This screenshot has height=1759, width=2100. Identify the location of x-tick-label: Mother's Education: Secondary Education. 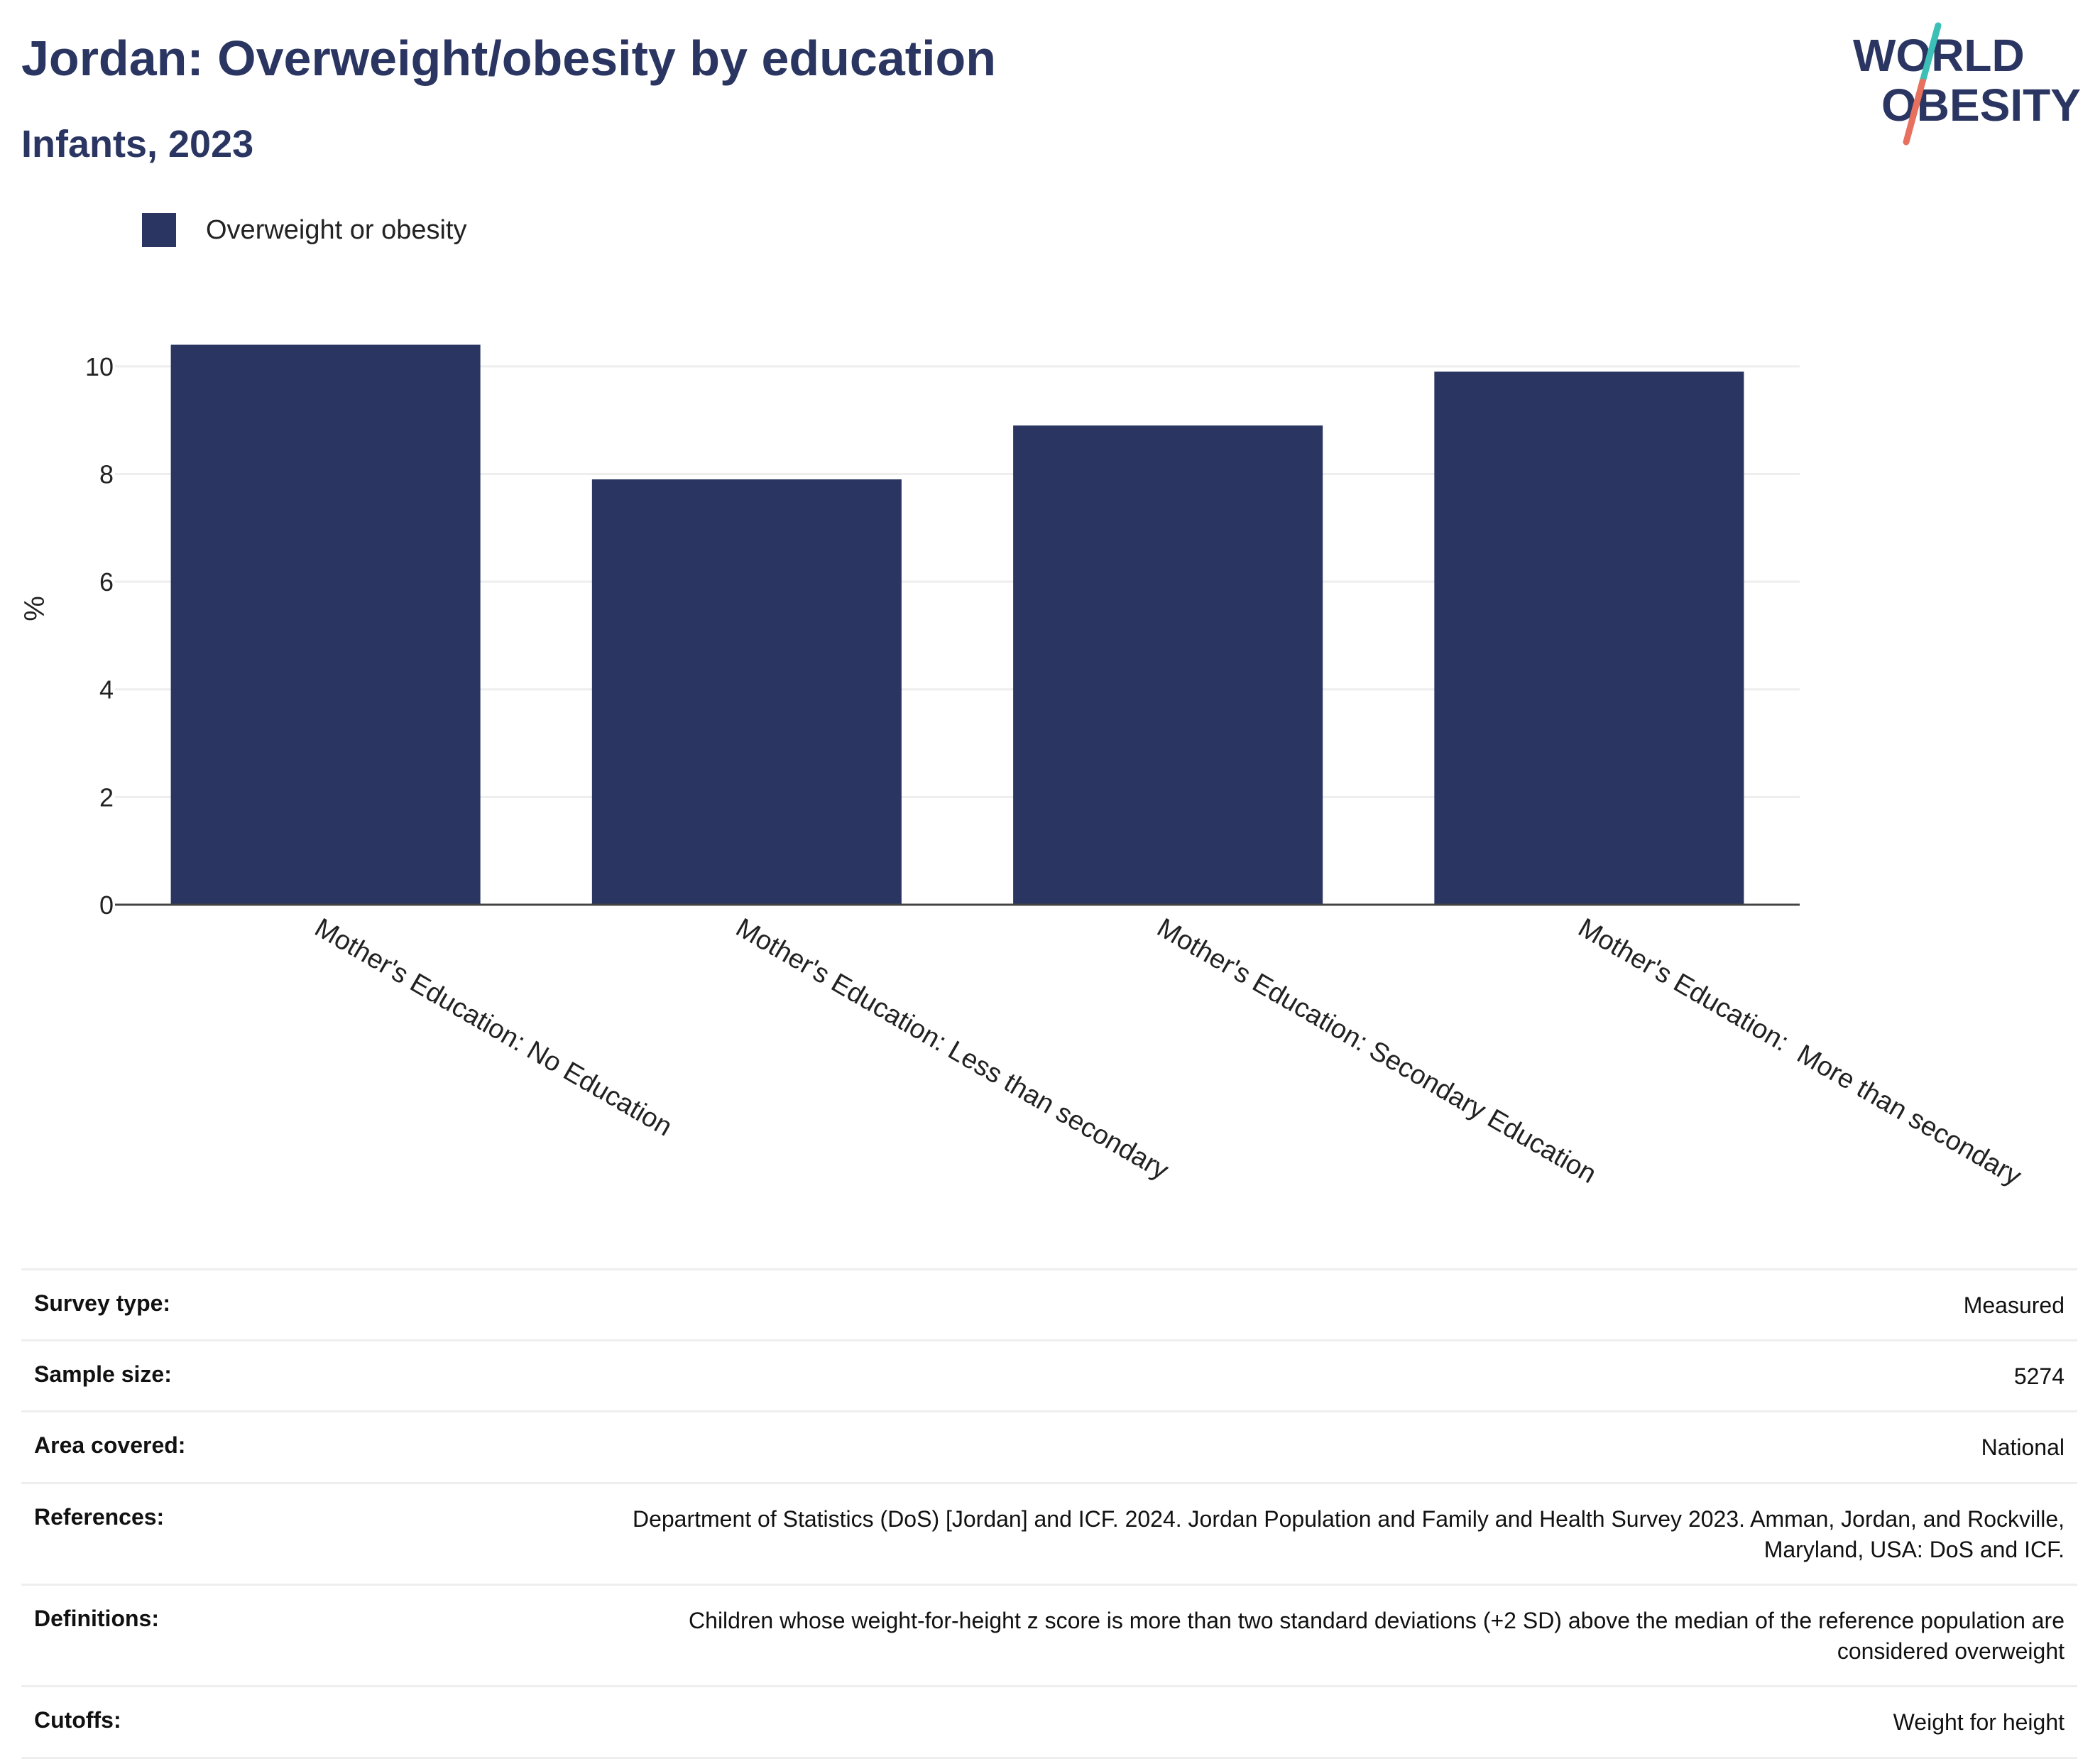
(1377, 1051).